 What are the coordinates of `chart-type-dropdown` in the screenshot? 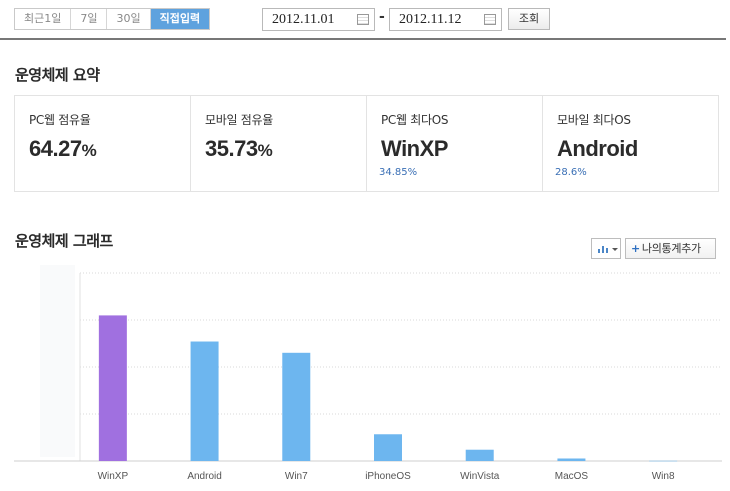 It's located at (606, 248).